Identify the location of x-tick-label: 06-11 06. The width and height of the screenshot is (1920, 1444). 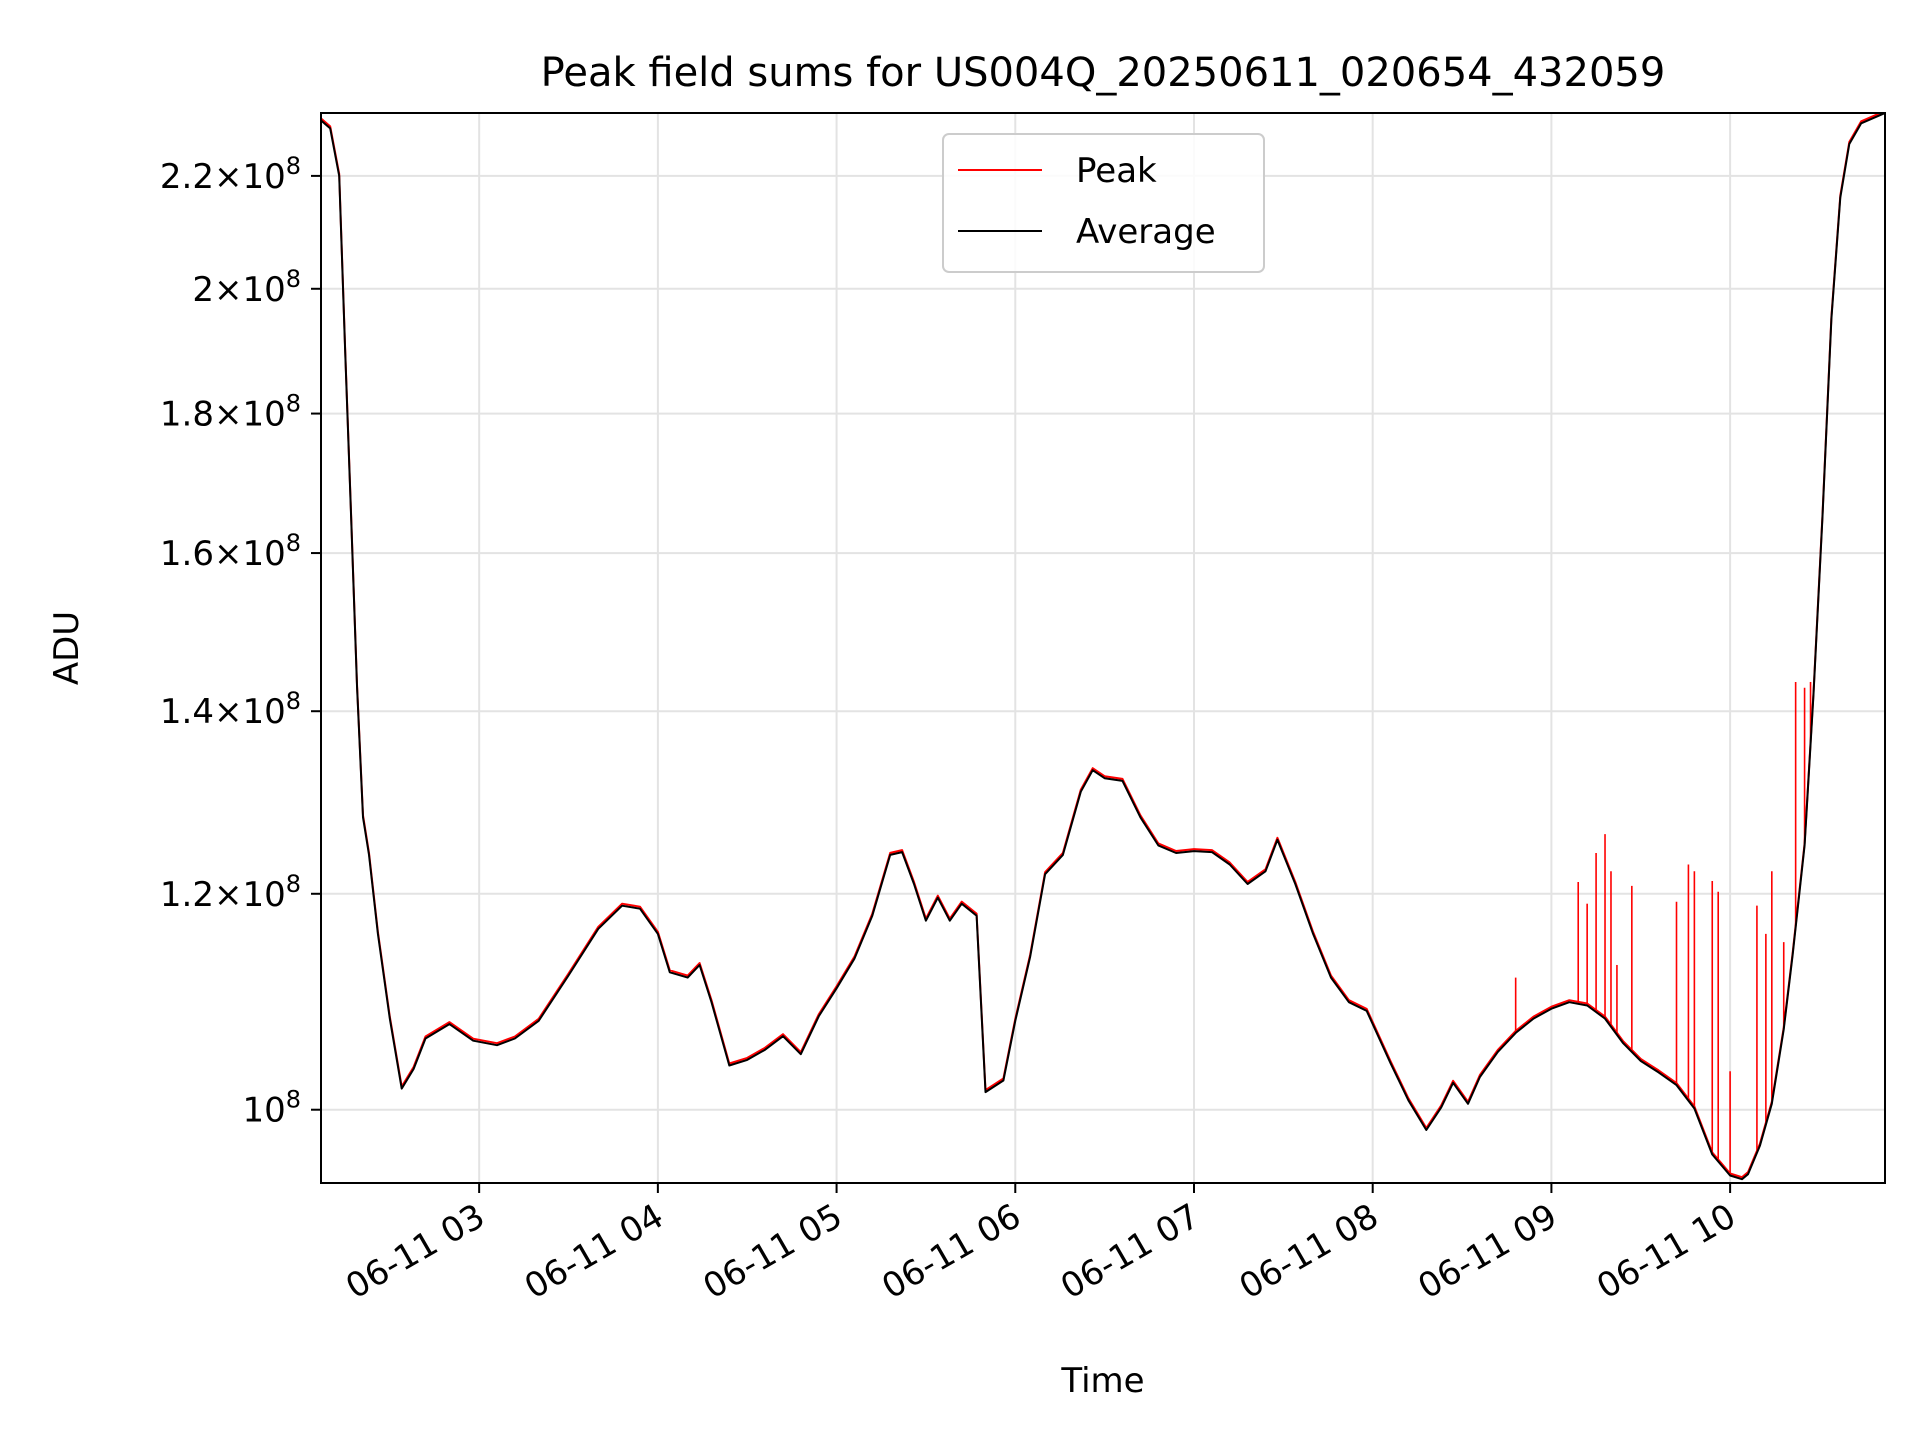
(951, 1251).